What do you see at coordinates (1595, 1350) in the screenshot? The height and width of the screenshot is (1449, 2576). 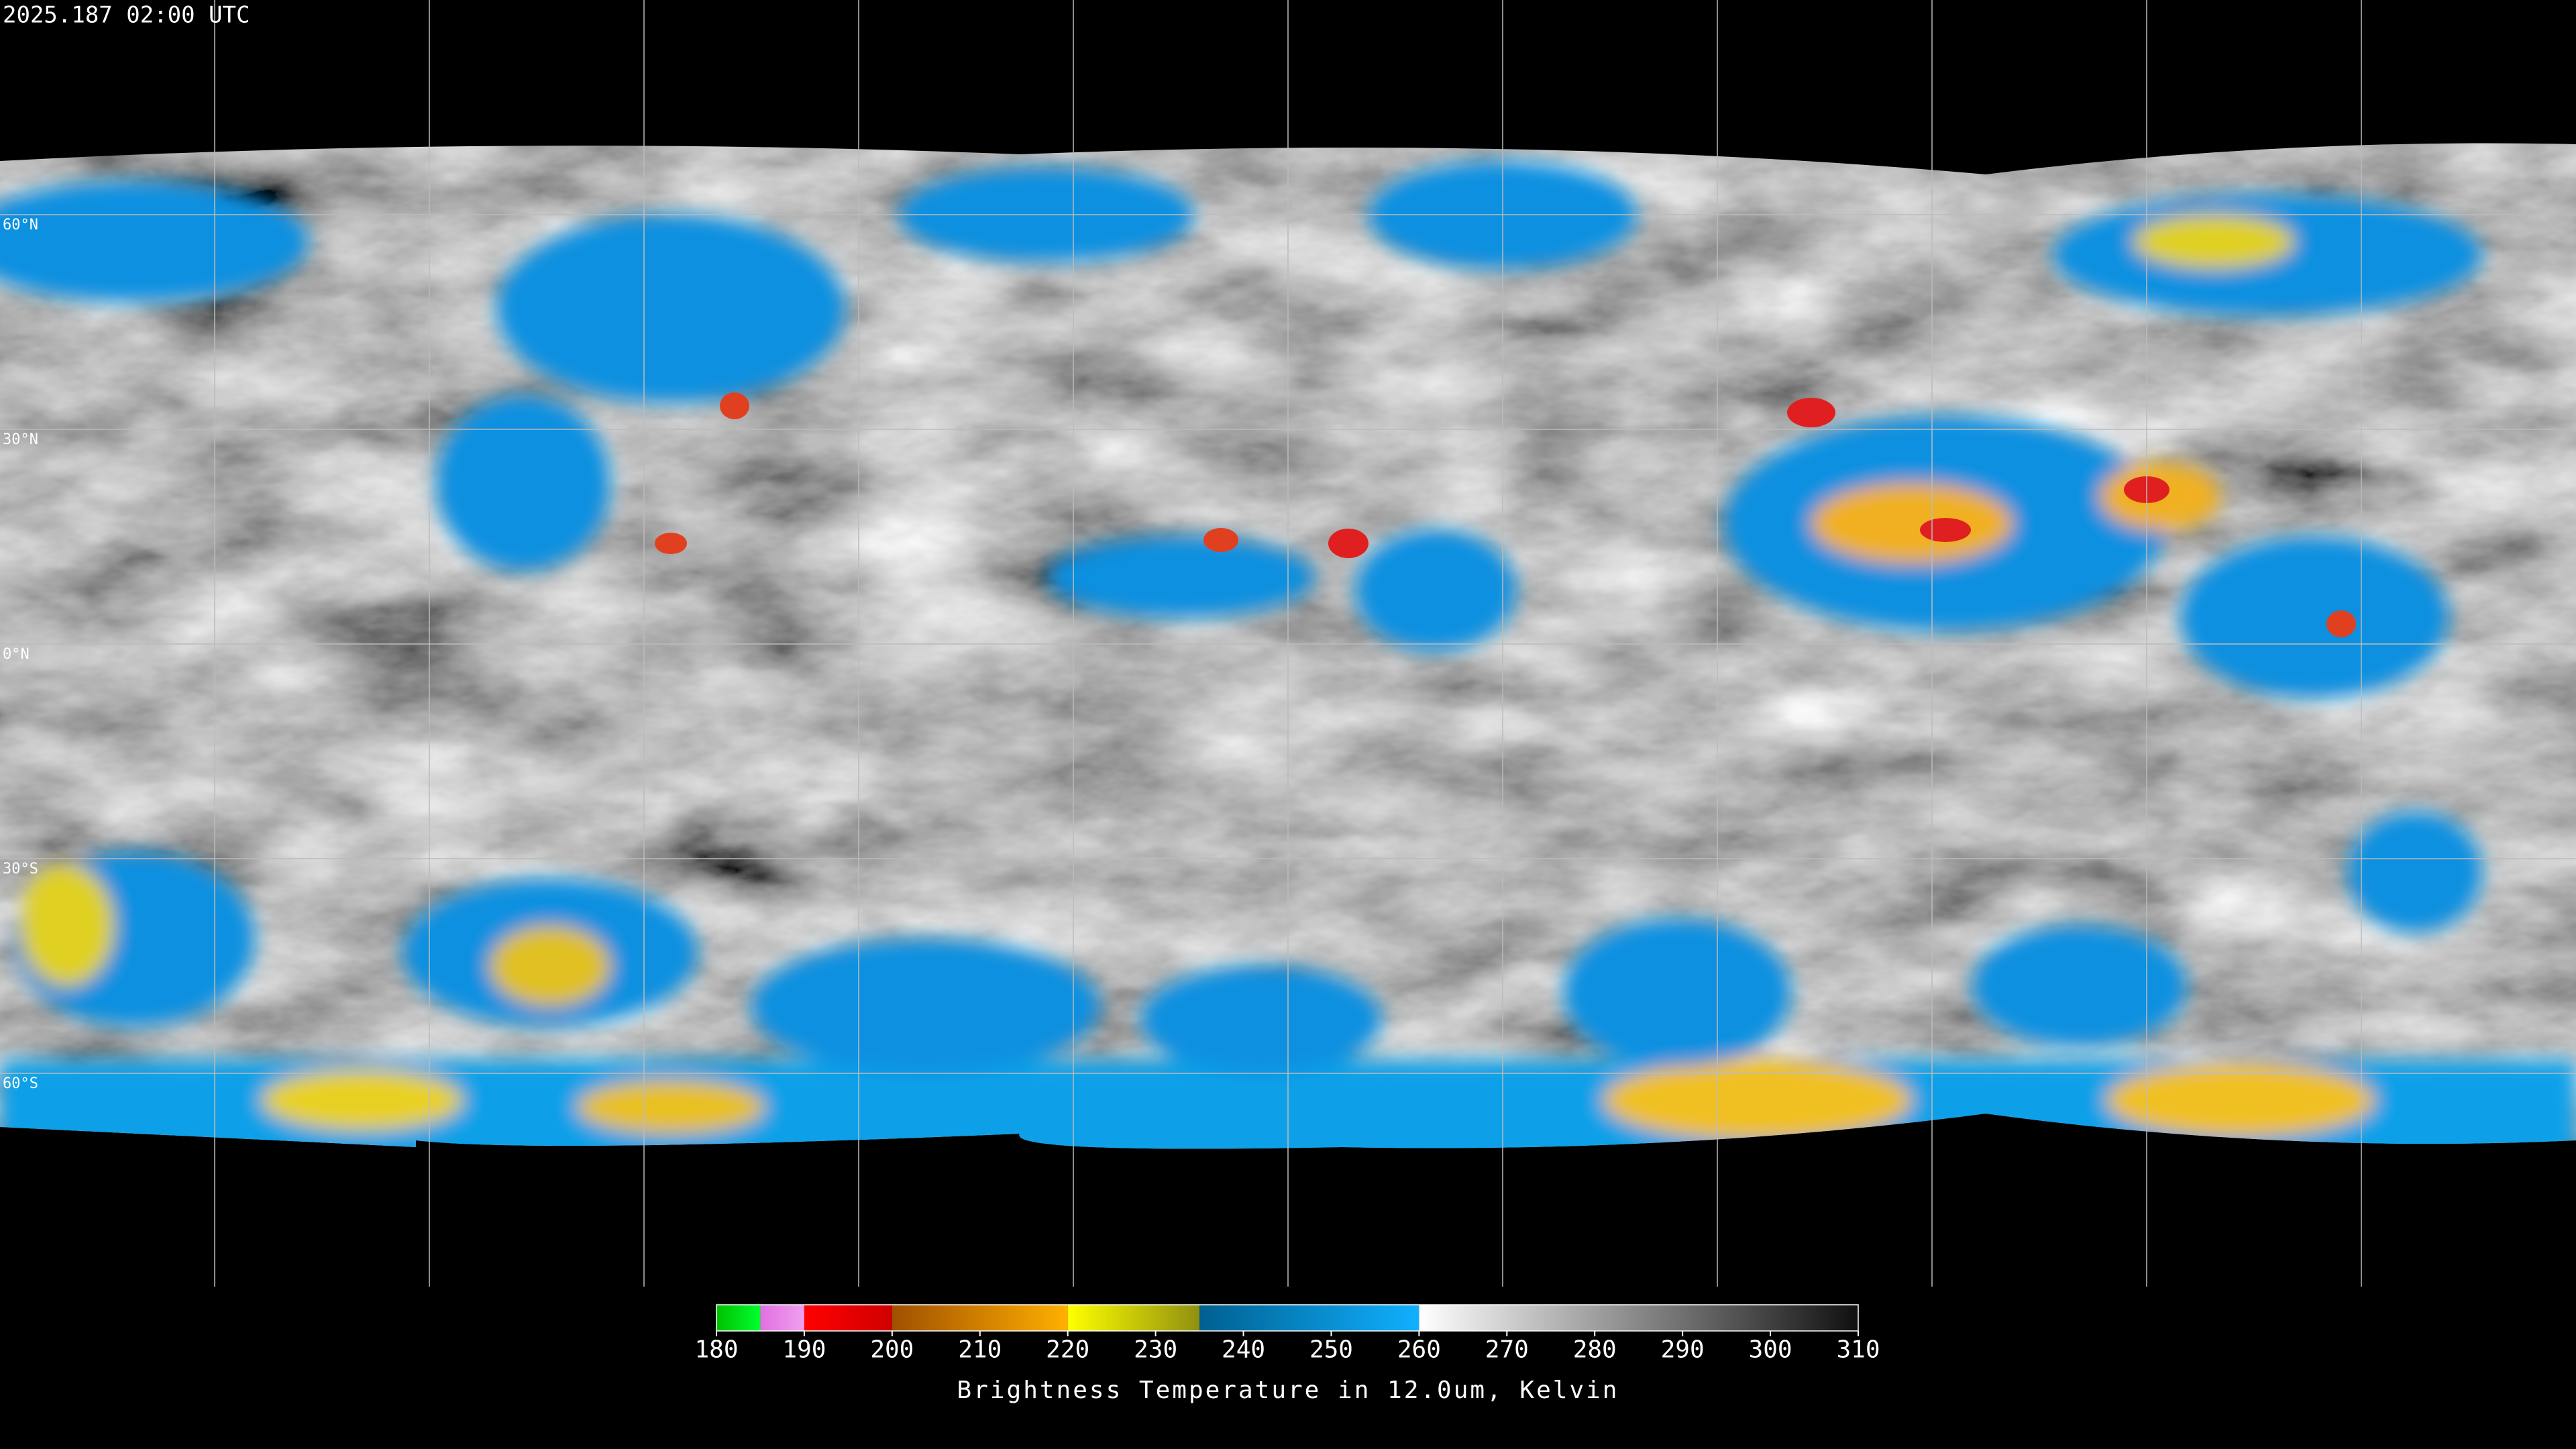 I see `colorbar-tick-label: 280` at bounding box center [1595, 1350].